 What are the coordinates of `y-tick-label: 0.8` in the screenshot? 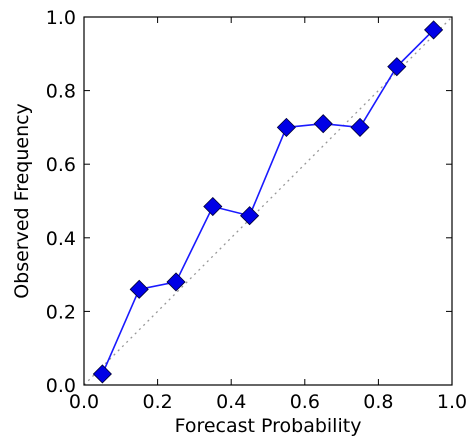 It's located at (61, 92).